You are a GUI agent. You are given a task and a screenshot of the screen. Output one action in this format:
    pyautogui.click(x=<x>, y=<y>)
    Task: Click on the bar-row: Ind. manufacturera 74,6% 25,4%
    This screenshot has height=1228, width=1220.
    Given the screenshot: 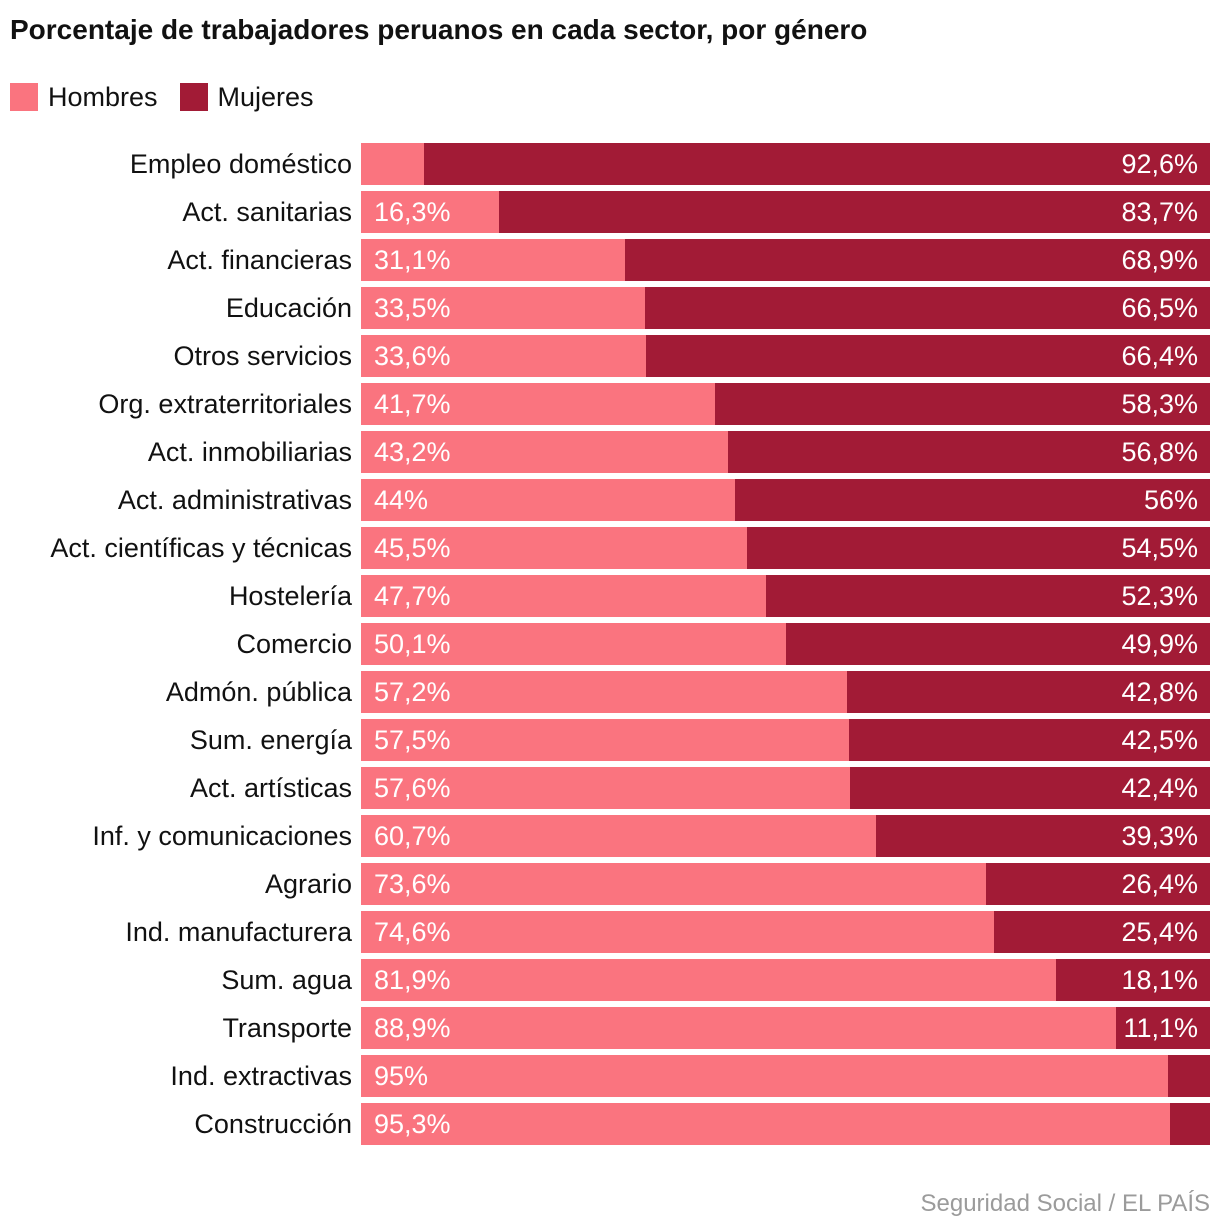 What is the action you would take?
    pyautogui.click(x=610, y=932)
    